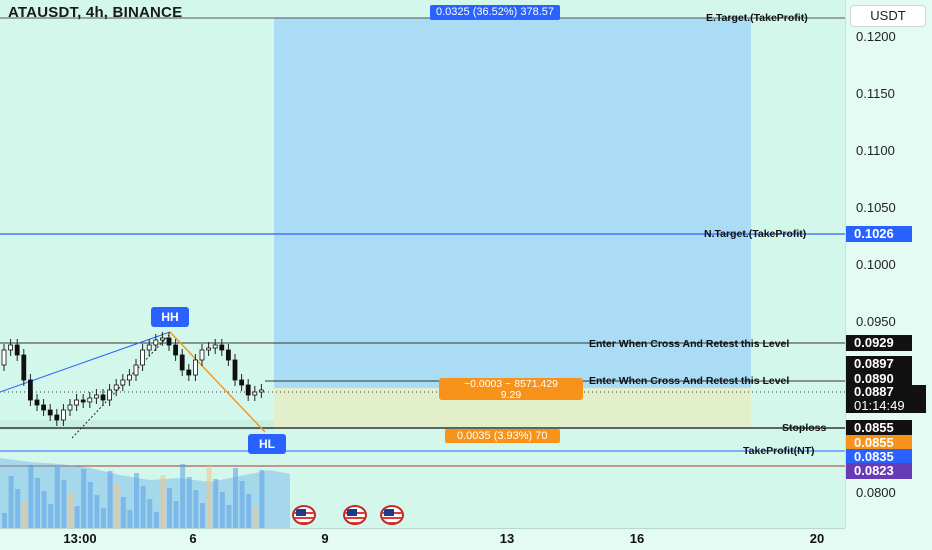 The width and height of the screenshot is (932, 550). Describe the element at coordinates (879, 379) in the screenshot. I see `enter2-price-tag: 0.0890` at that location.